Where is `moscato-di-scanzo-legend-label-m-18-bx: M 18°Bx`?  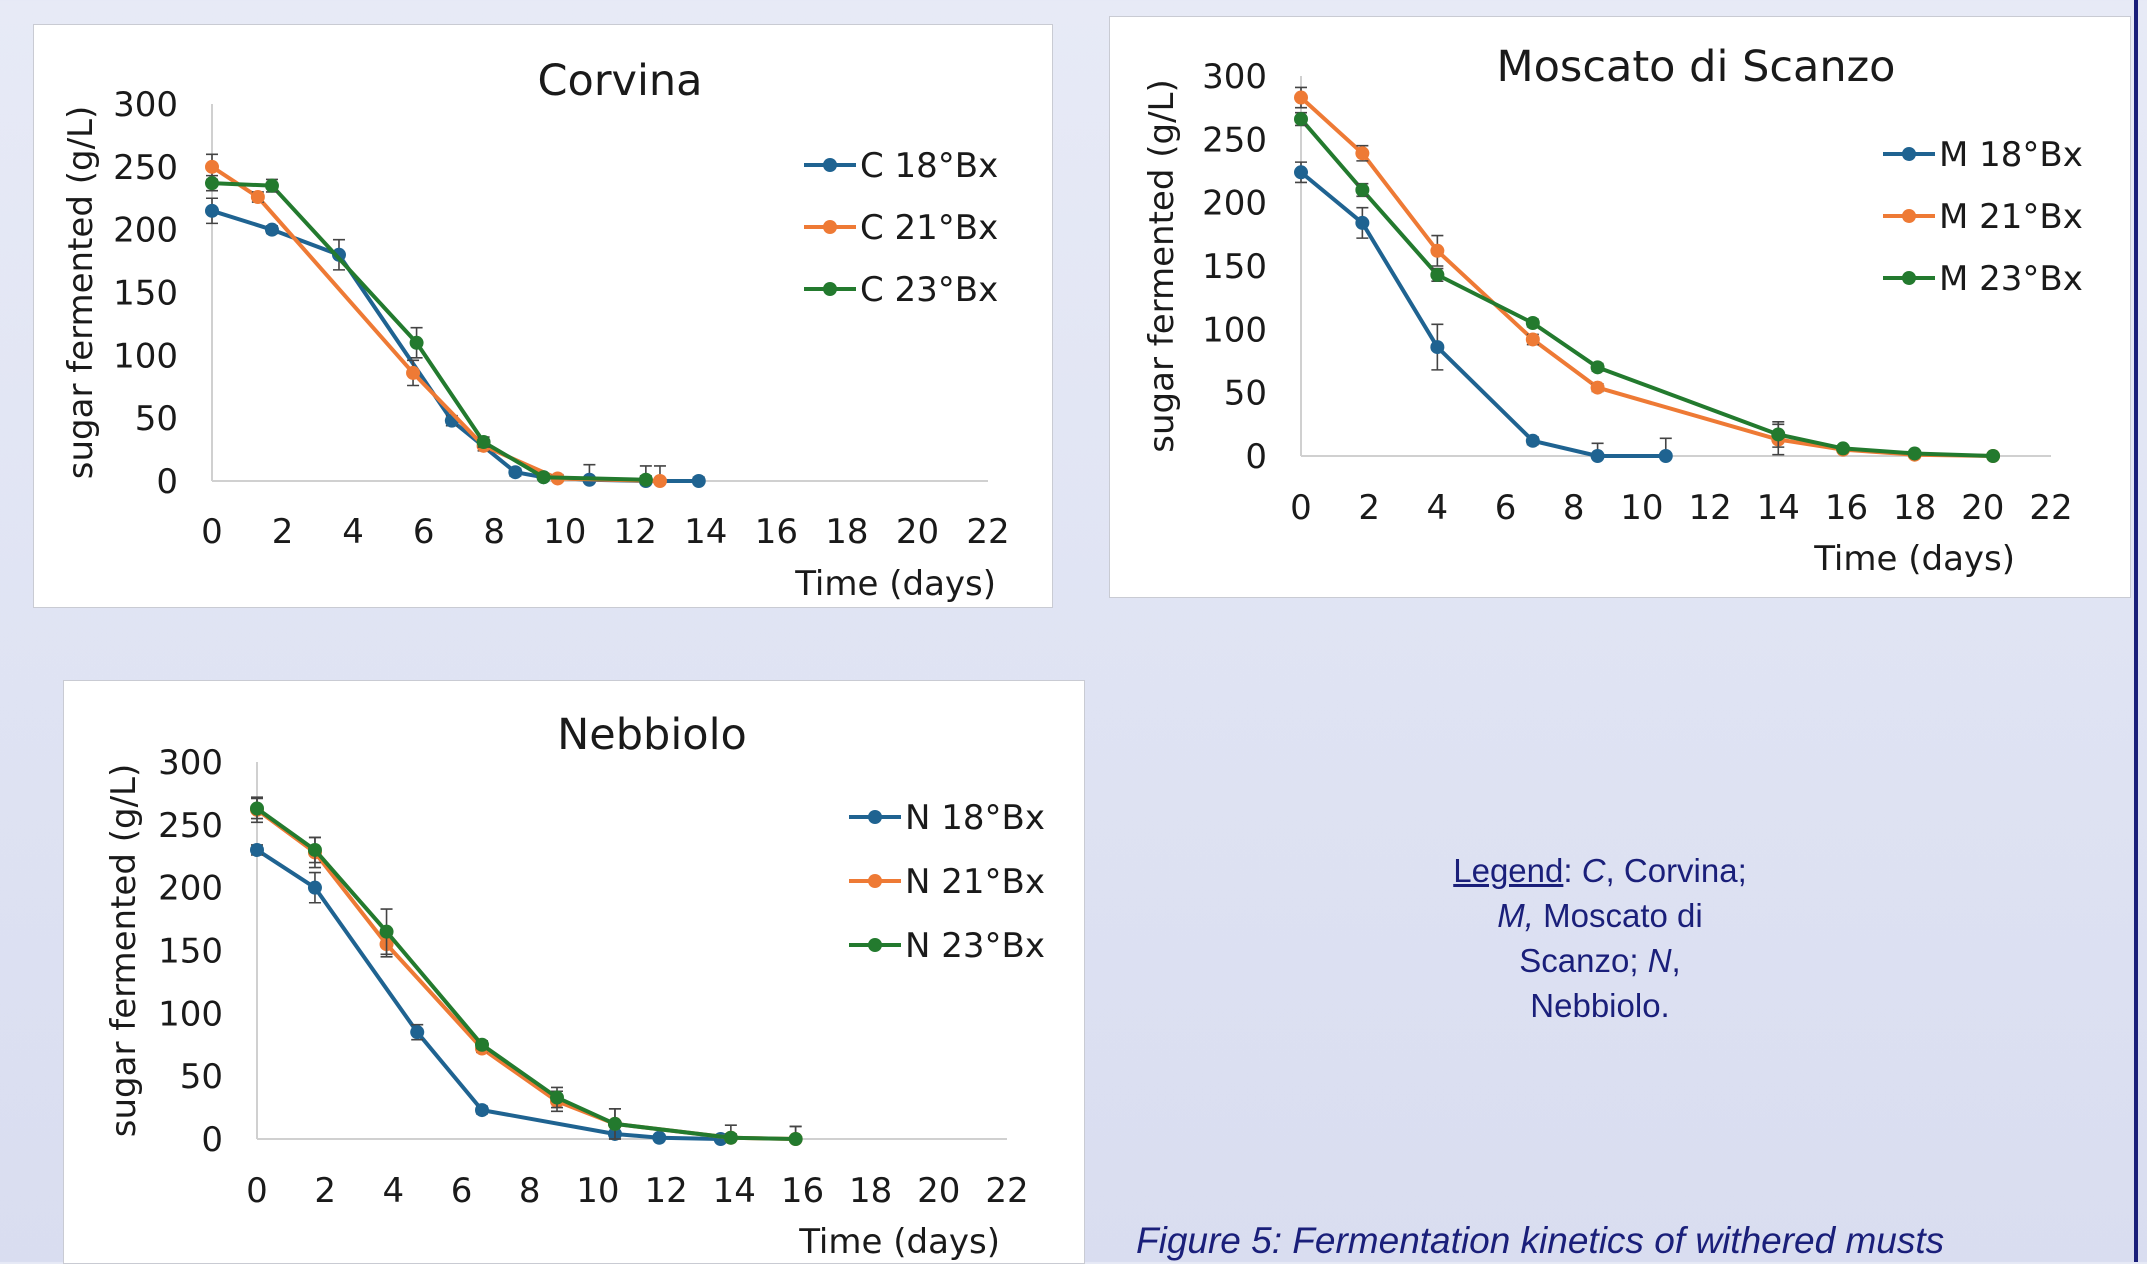 moscato-di-scanzo-legend-label-m-18-bx: M 18°Bx is located at coordinates (2011, 155).